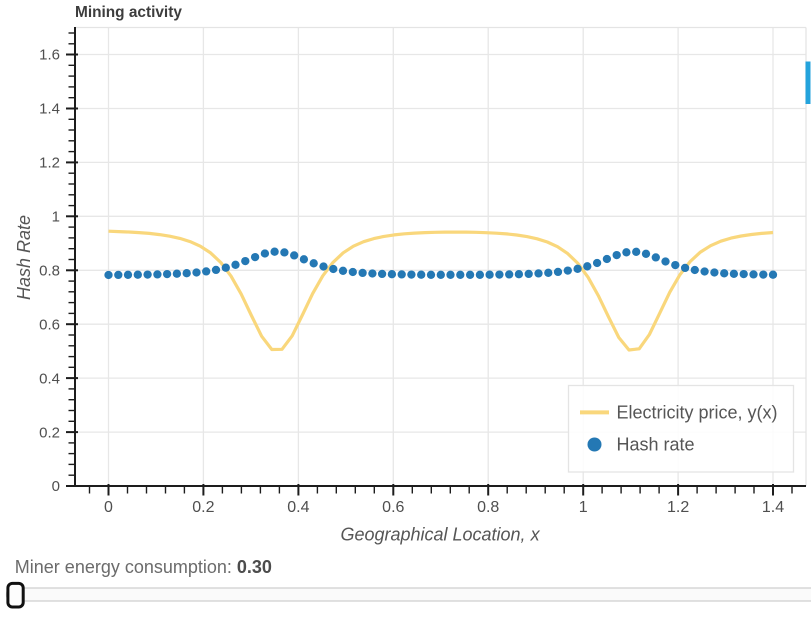 This screenshot has height=628, width=811. Describe the element at coordinates (24, 257) in the screenshot. I see `svg-text: Hash Rate` at that location.